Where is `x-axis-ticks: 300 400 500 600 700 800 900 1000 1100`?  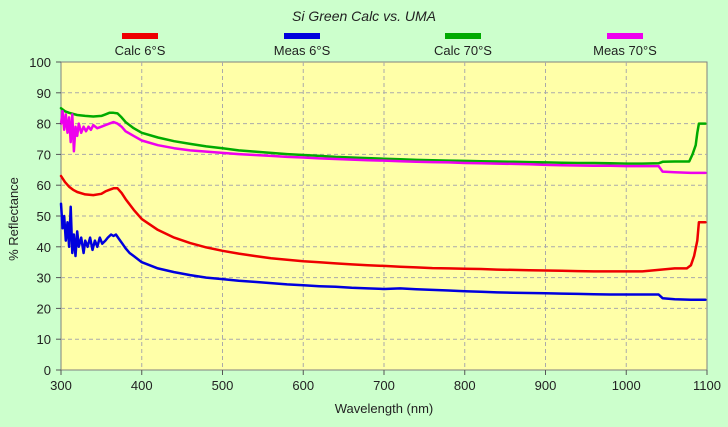
x-axis-ticks: 300 400 500 600 700 800 900 1000 1100 is located at coordinates (385, 381).